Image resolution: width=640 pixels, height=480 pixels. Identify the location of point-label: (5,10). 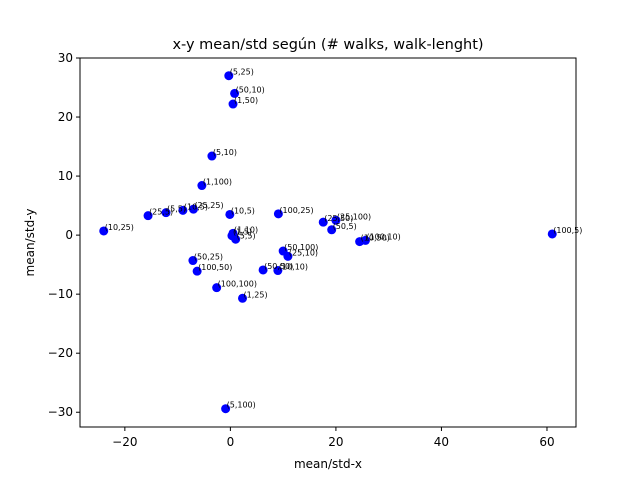
(225, 152).